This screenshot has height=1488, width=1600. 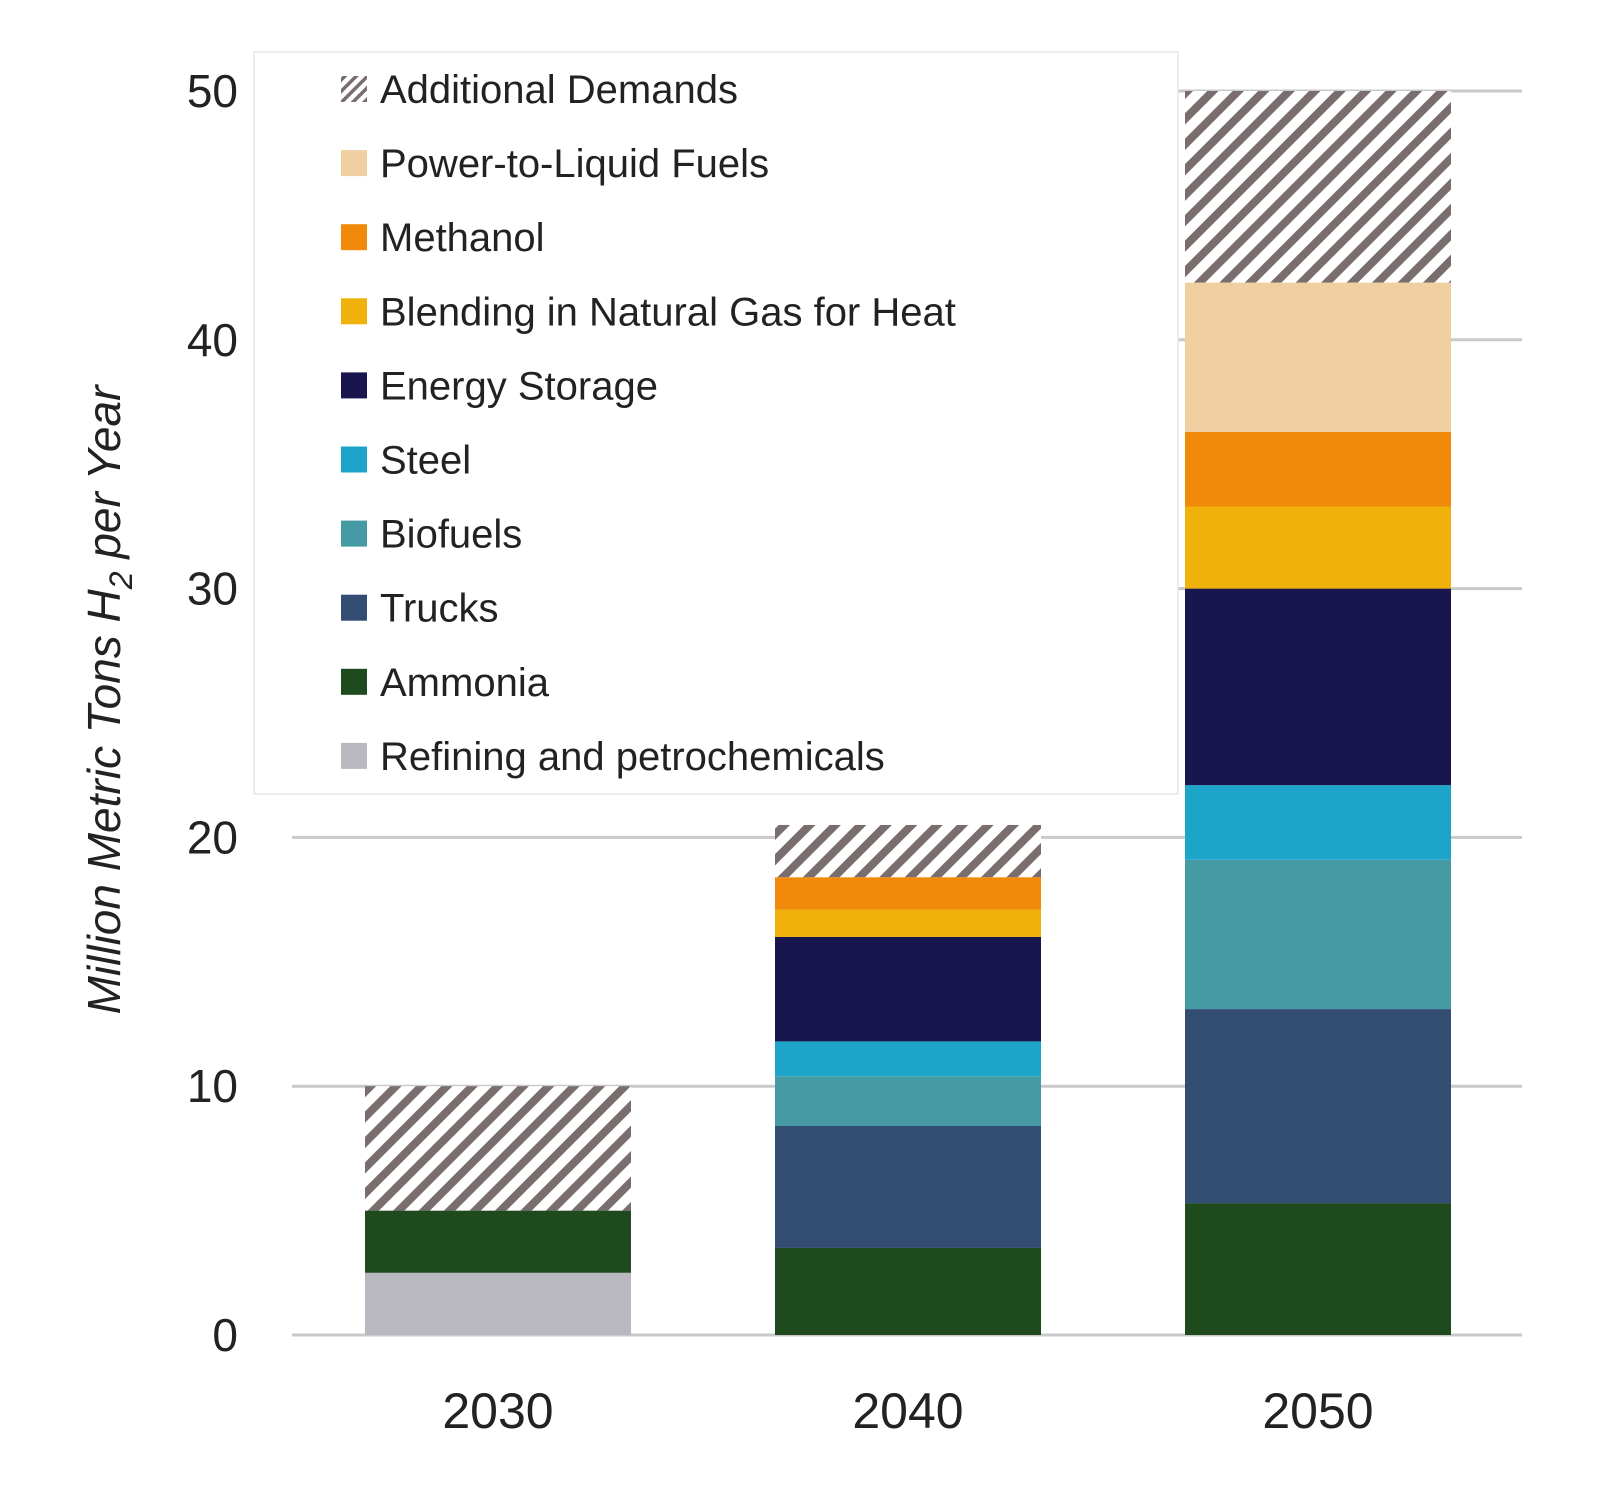 I want to click on legend-swatch-biofuels, so click(x=354, y=533).